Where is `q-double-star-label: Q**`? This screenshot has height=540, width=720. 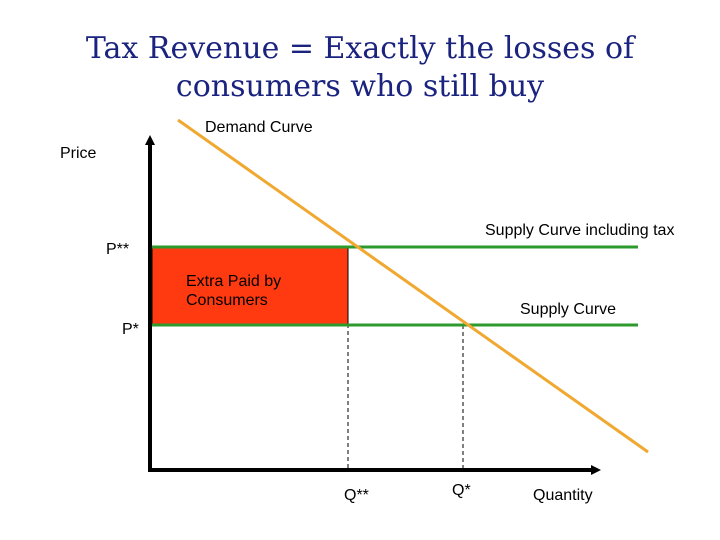
q-double-star-label: Q** is located at coordinates (356, 495).